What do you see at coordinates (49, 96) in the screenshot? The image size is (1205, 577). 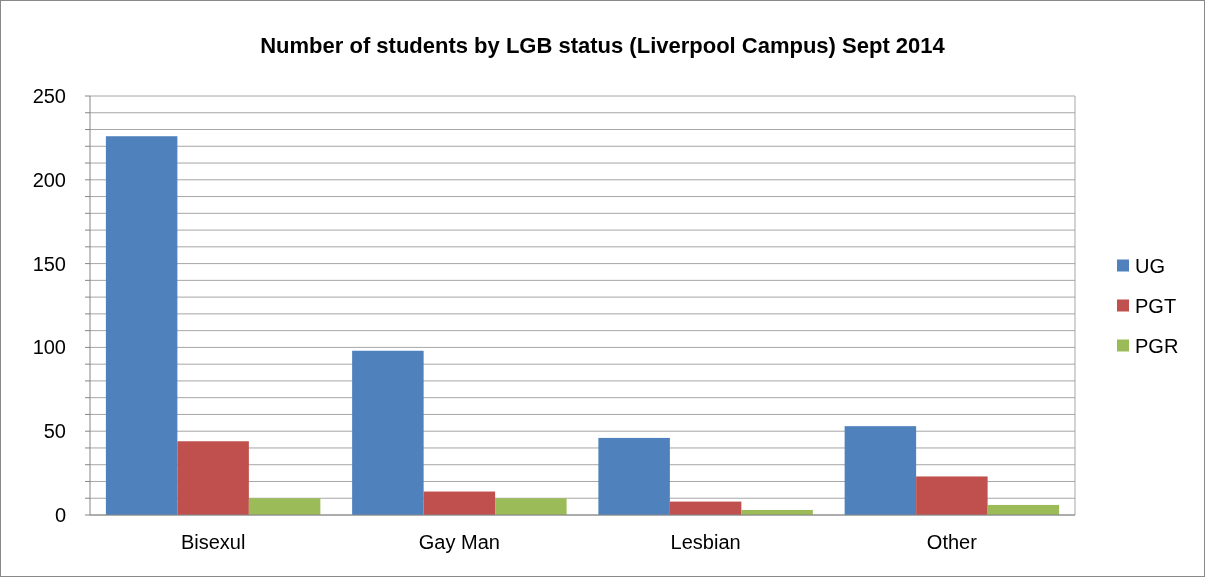 I see `y-tick-label: 250` at bounding box center [49, 96].